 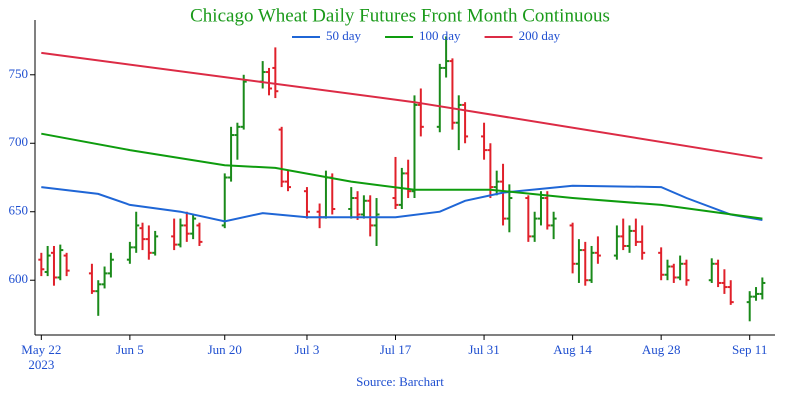 What do you see at coordinates (402, 203) in the screenshot?
I see `ma-line` at bounding box center [402, 203].